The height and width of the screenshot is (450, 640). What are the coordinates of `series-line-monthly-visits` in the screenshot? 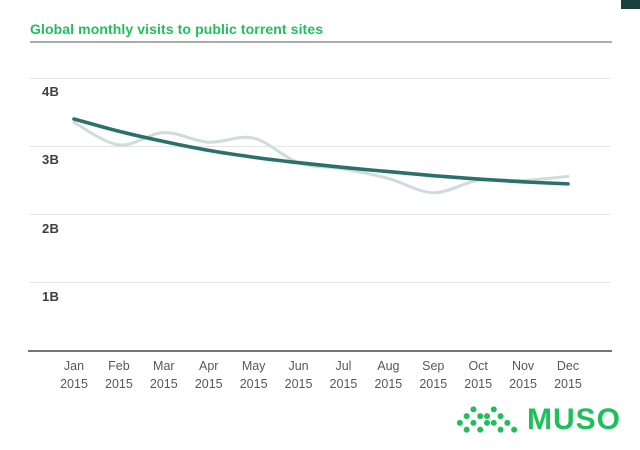 It's located at (321, 157).